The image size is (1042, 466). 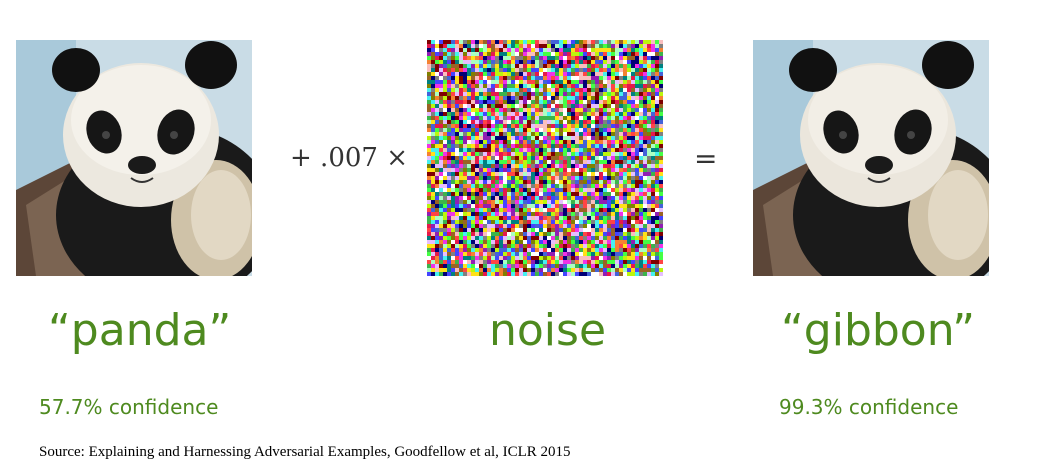 What do you see at coordinates (545, 158) in the screenshot?
I see `noise-image` at bounding box center [545, 158].